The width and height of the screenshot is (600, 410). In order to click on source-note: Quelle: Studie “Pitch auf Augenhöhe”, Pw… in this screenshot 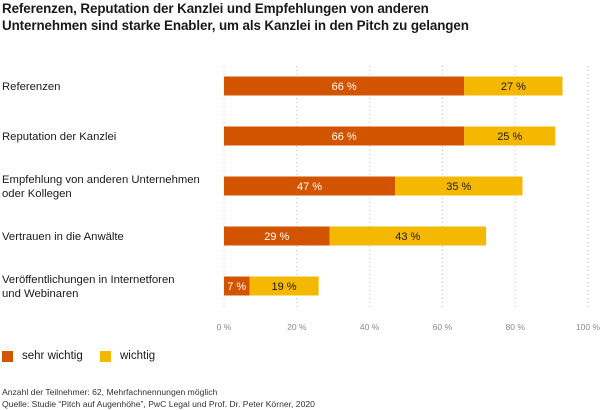, I will do `click(158, 404)`.